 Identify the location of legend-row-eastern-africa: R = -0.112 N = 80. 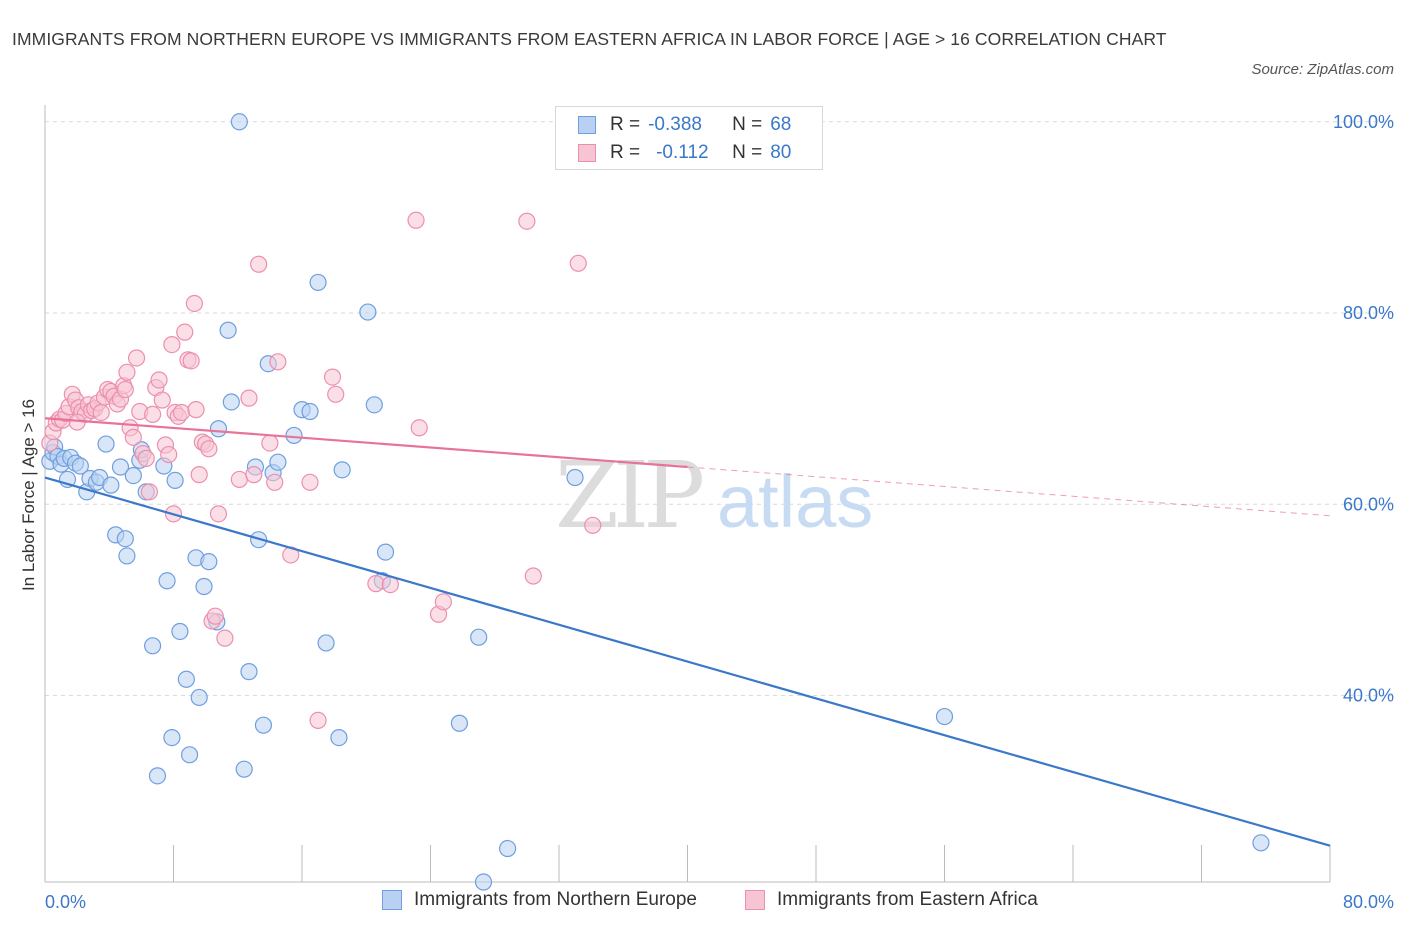
(684, 153).